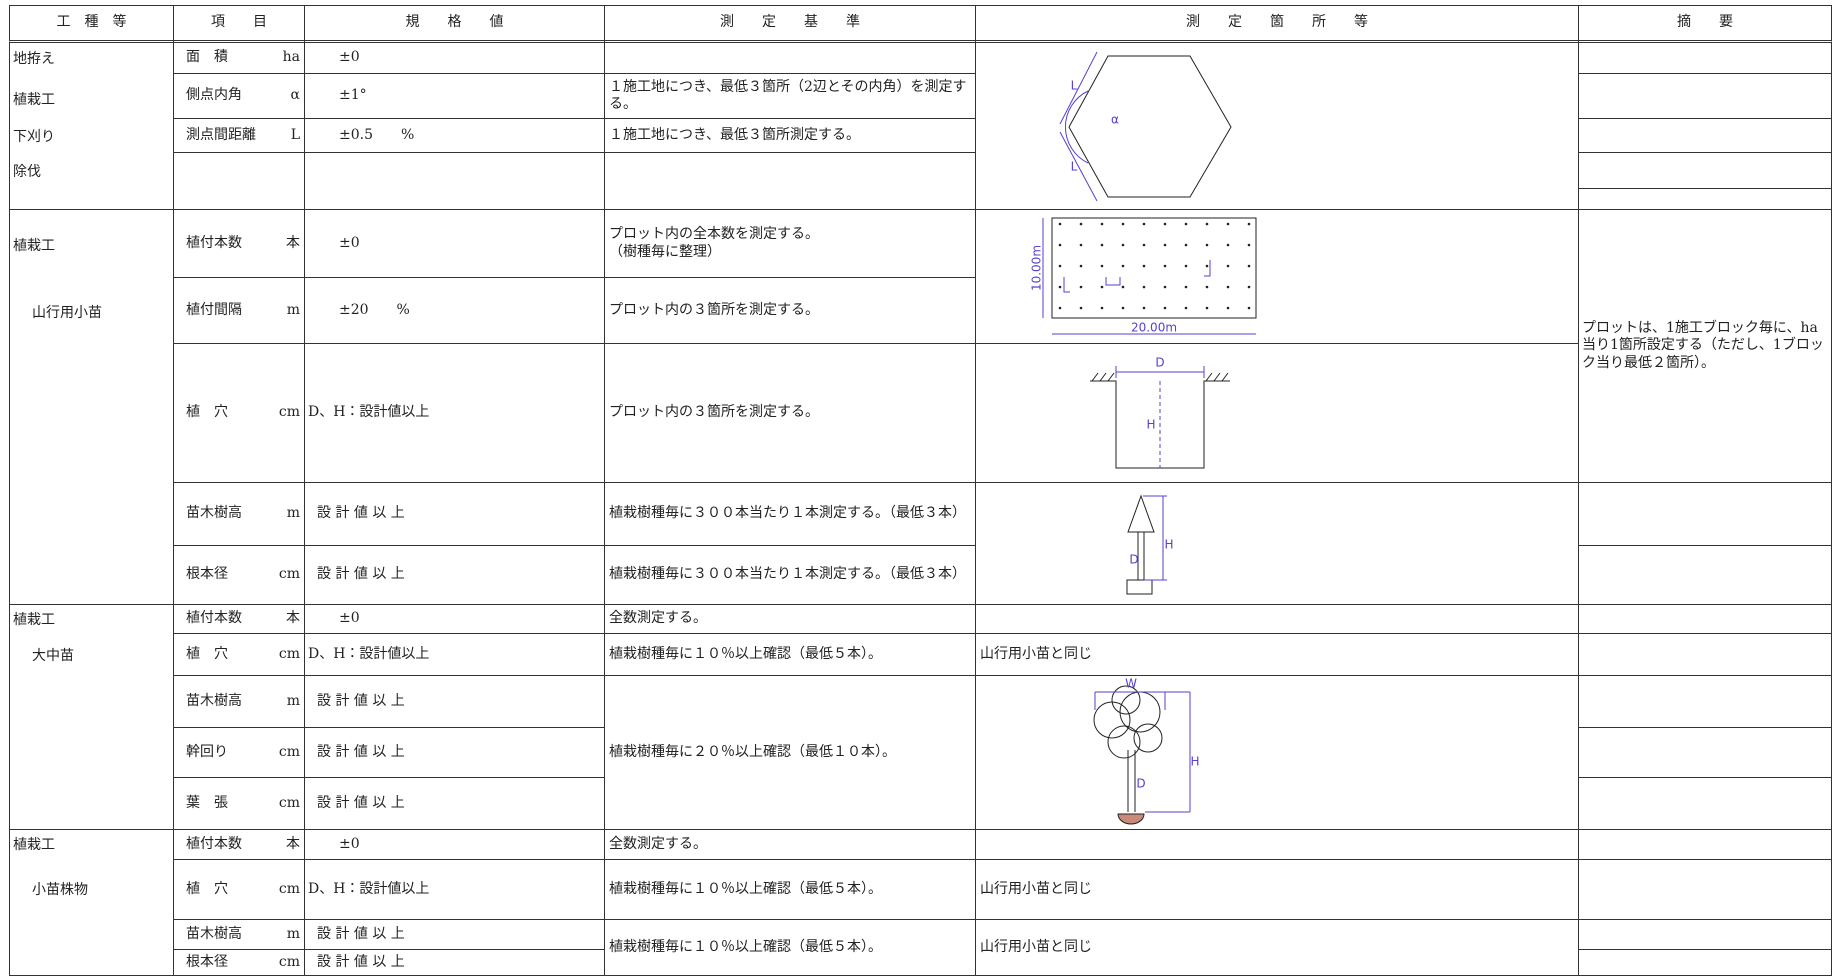 Image resolution: width=1838 pixels, height=976 pixels. I want to click on item-cell: 側点内角 α, so click(239, 96).